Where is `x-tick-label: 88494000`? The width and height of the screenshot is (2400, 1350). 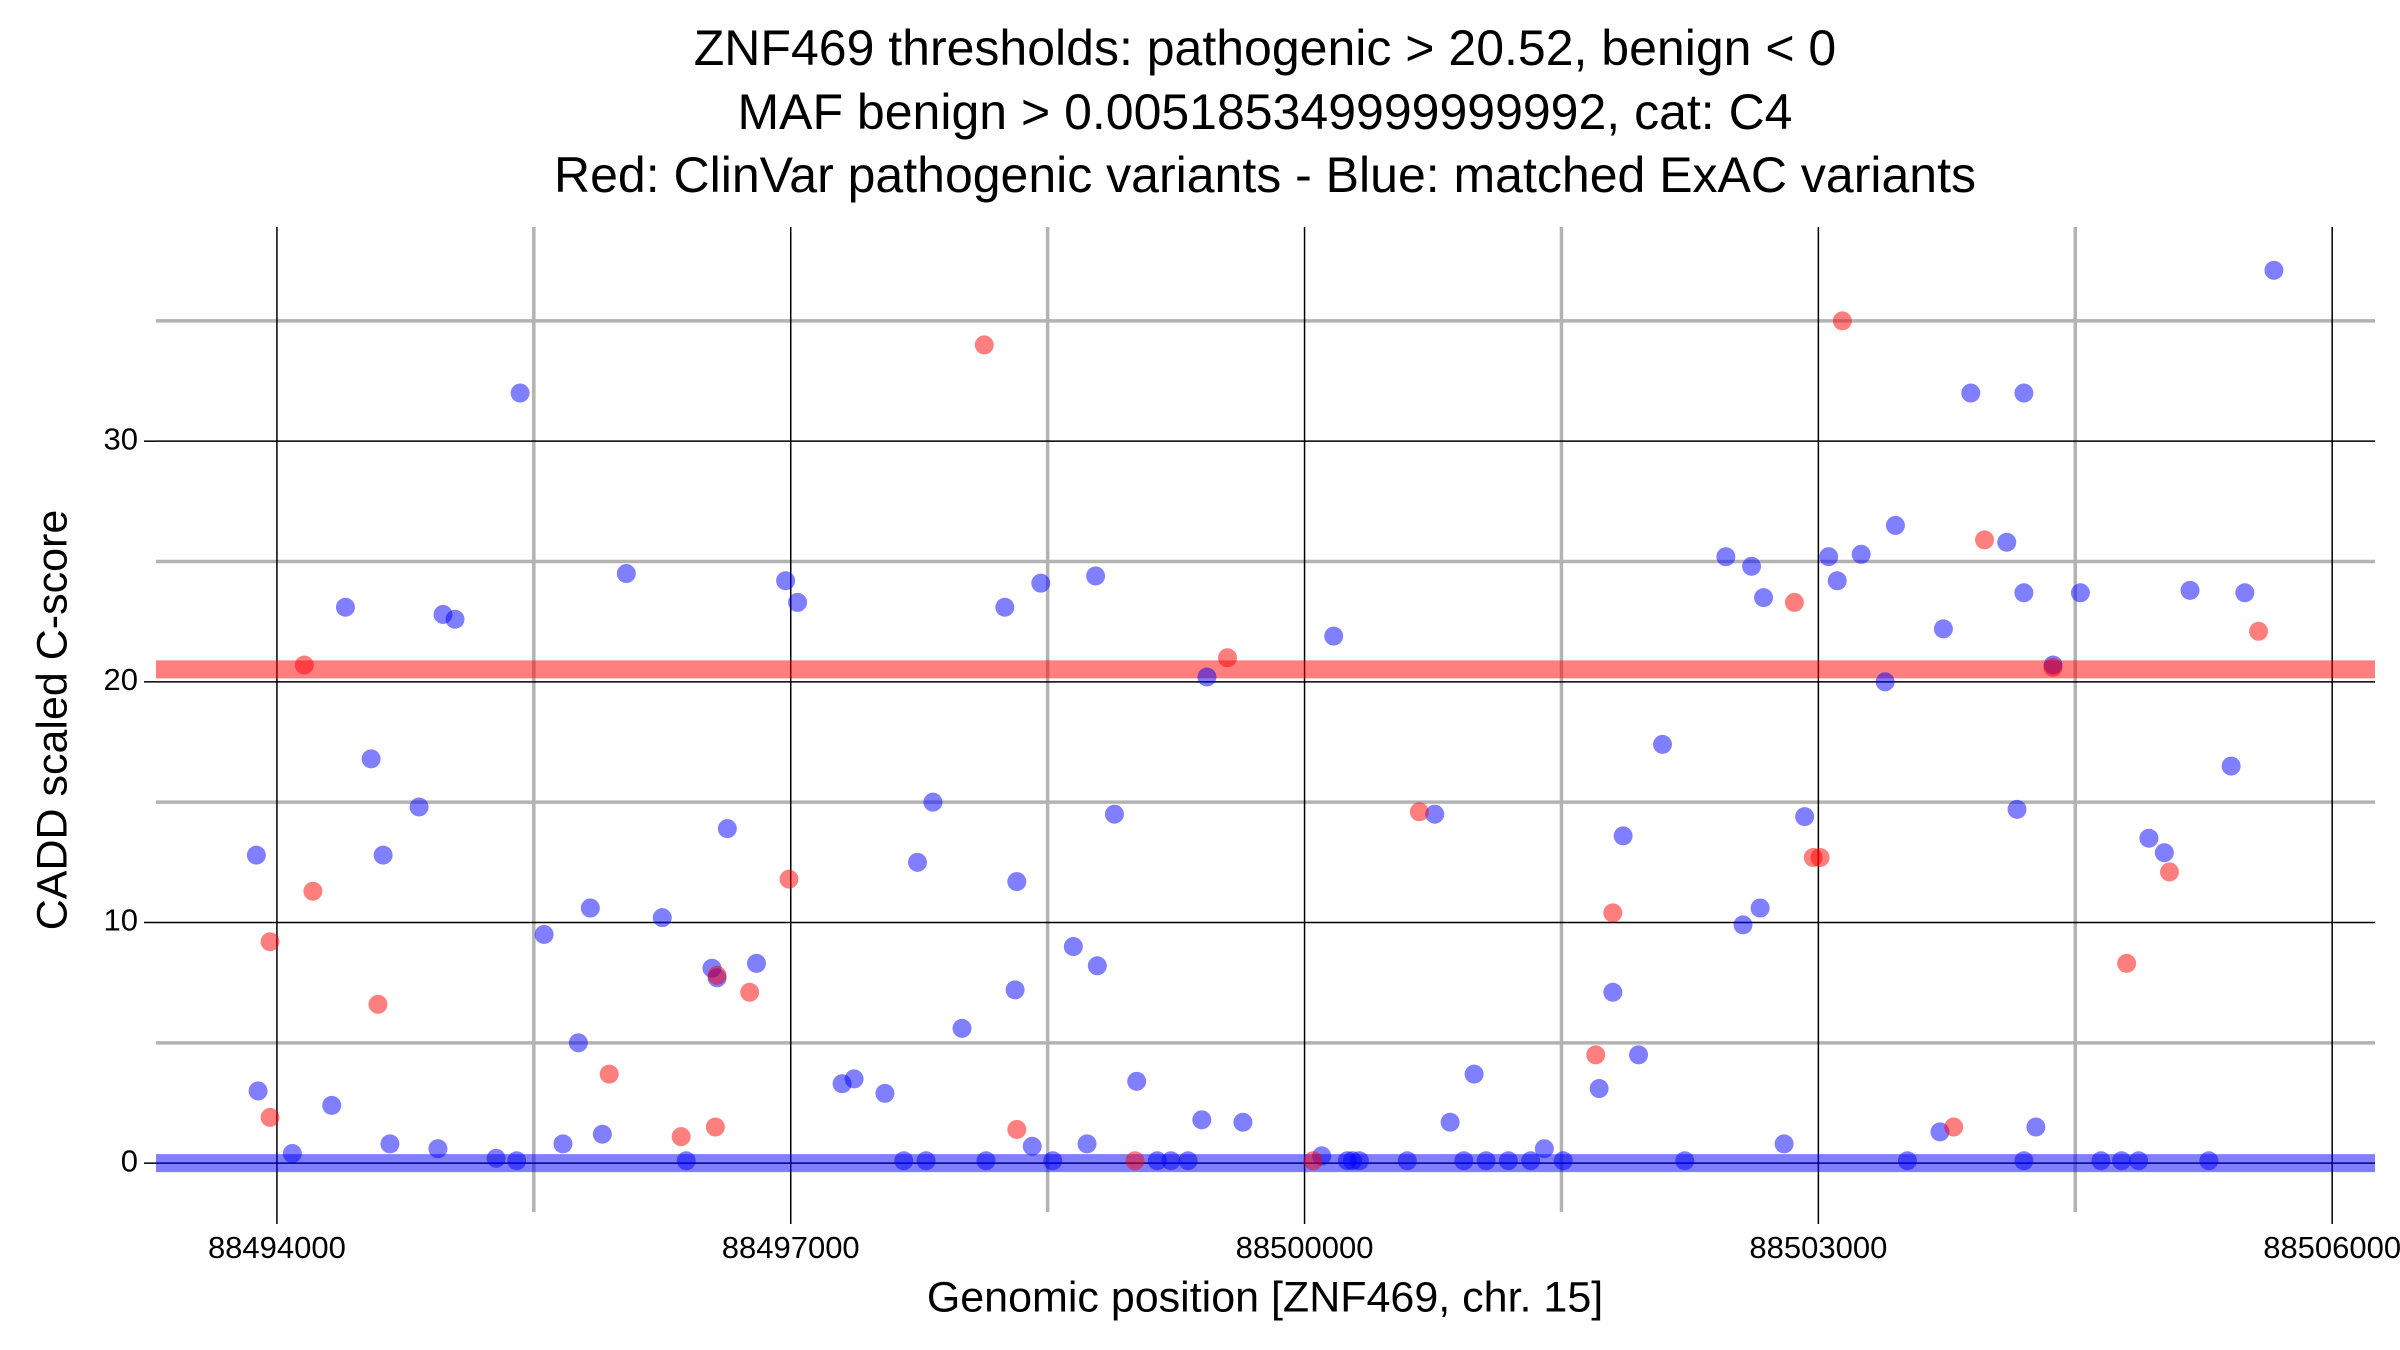
x-tick-label: 88494000 is located at coordinates (277, 1247).